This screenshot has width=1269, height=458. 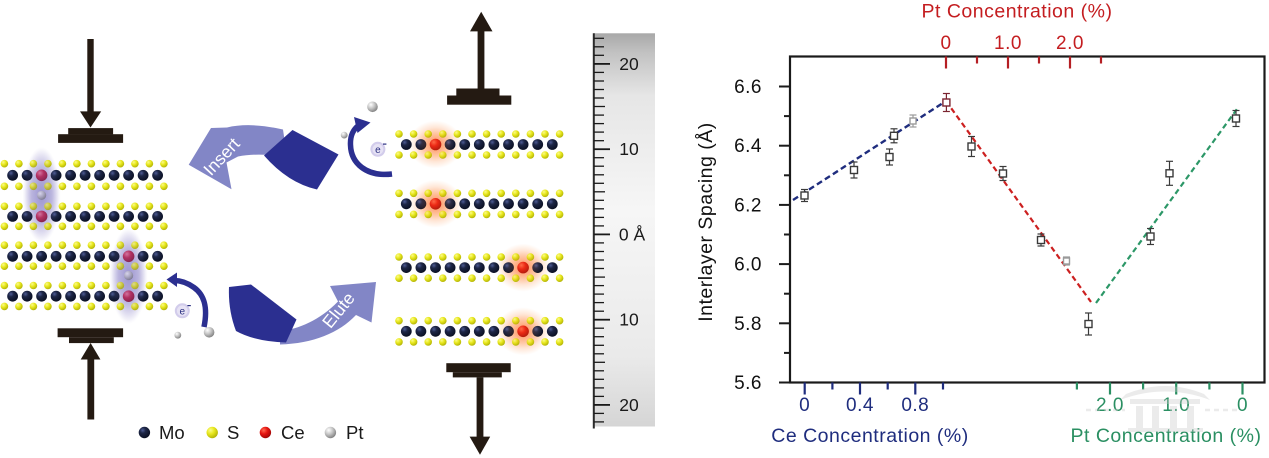 I want to click on svg-text: 6.2, so click(x=748, y=205).